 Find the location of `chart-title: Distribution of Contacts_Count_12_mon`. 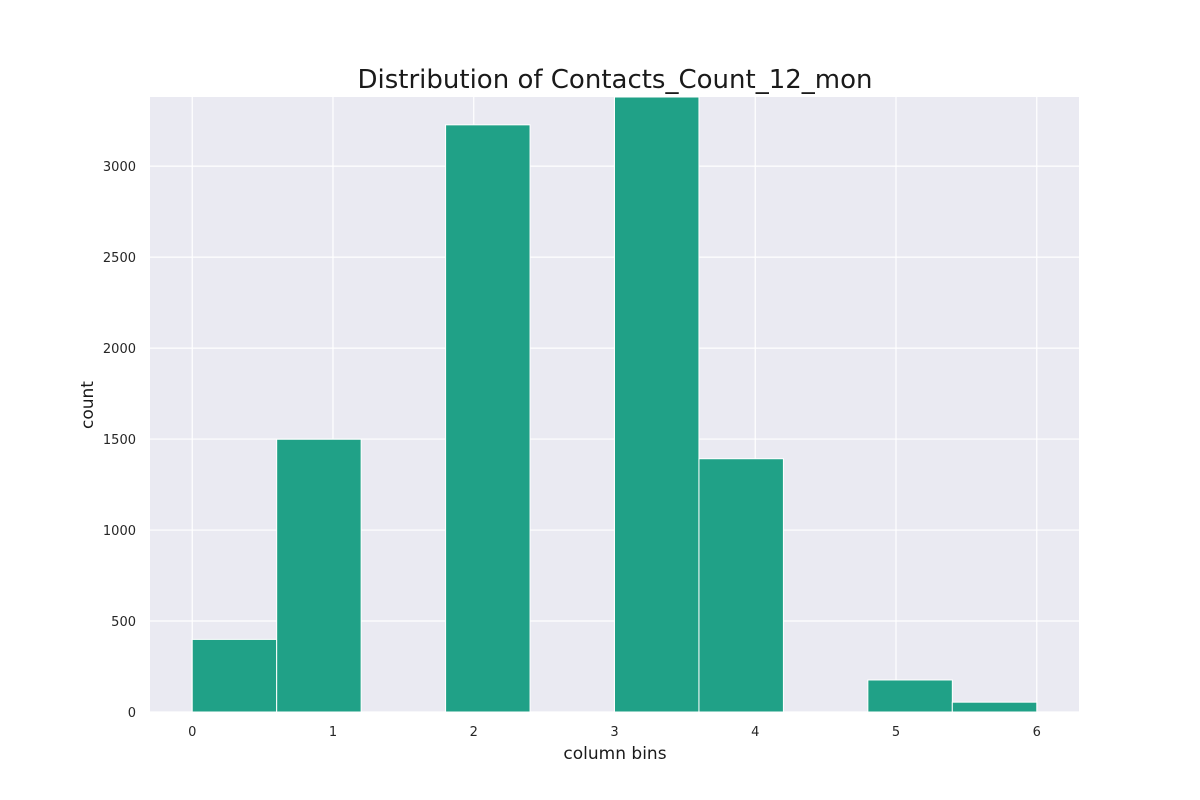

chart-title: Distribution of Contacts_Count_12_mon is located at coordinates (615, 80).